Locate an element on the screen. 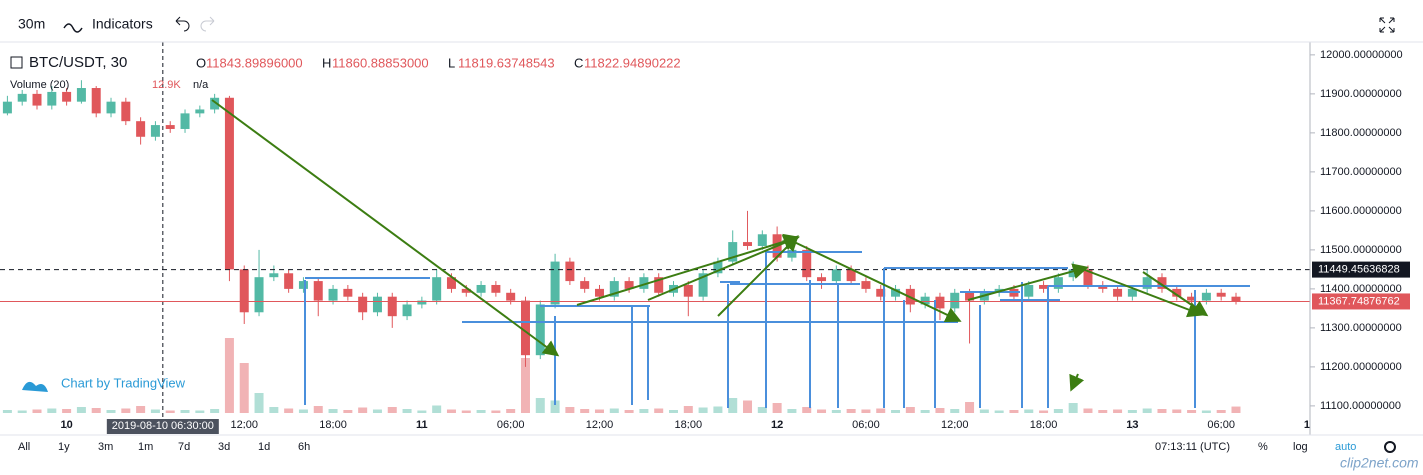 This screenshot has height=475, width=1423. range-button: 1y is located at coordinates (64, 447).